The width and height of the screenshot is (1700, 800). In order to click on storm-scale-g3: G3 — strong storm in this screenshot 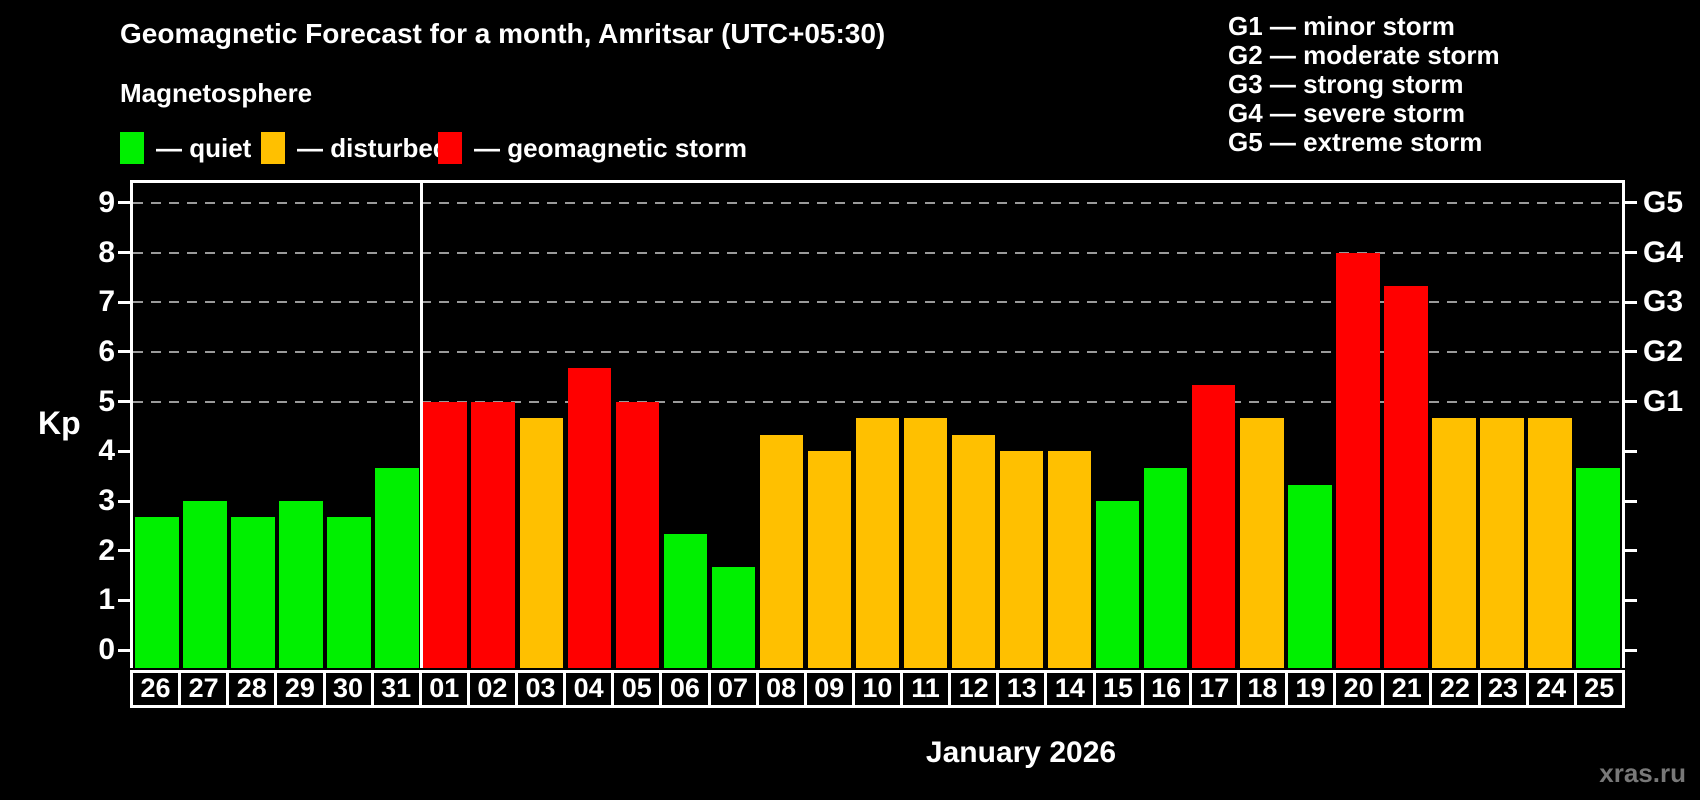, I will do `click(1346, 84)`.